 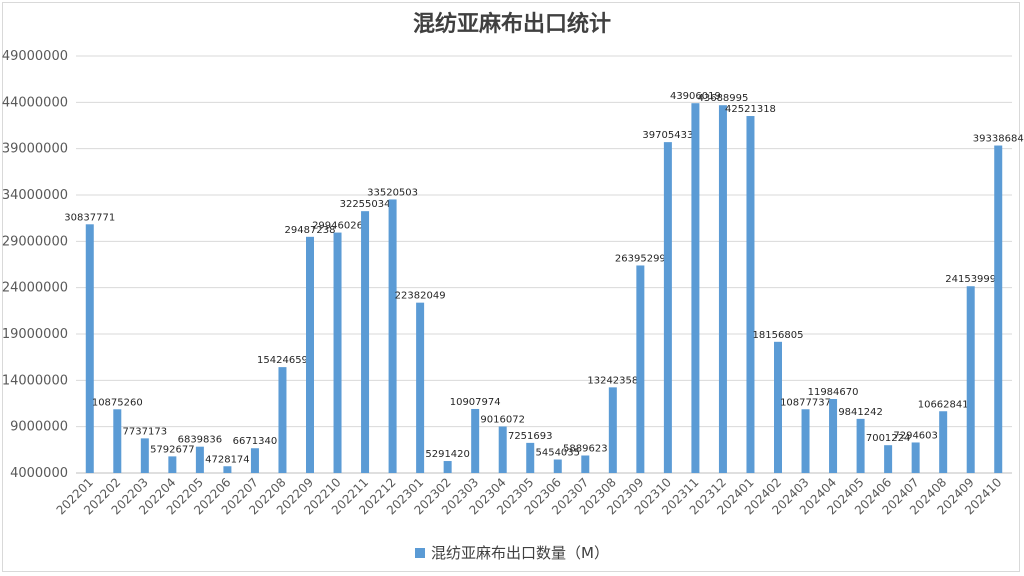 What do you see at coordinates (695, 96) in the screenshot?
I see `data-label: 43906019` at bounding box center [695, 96].